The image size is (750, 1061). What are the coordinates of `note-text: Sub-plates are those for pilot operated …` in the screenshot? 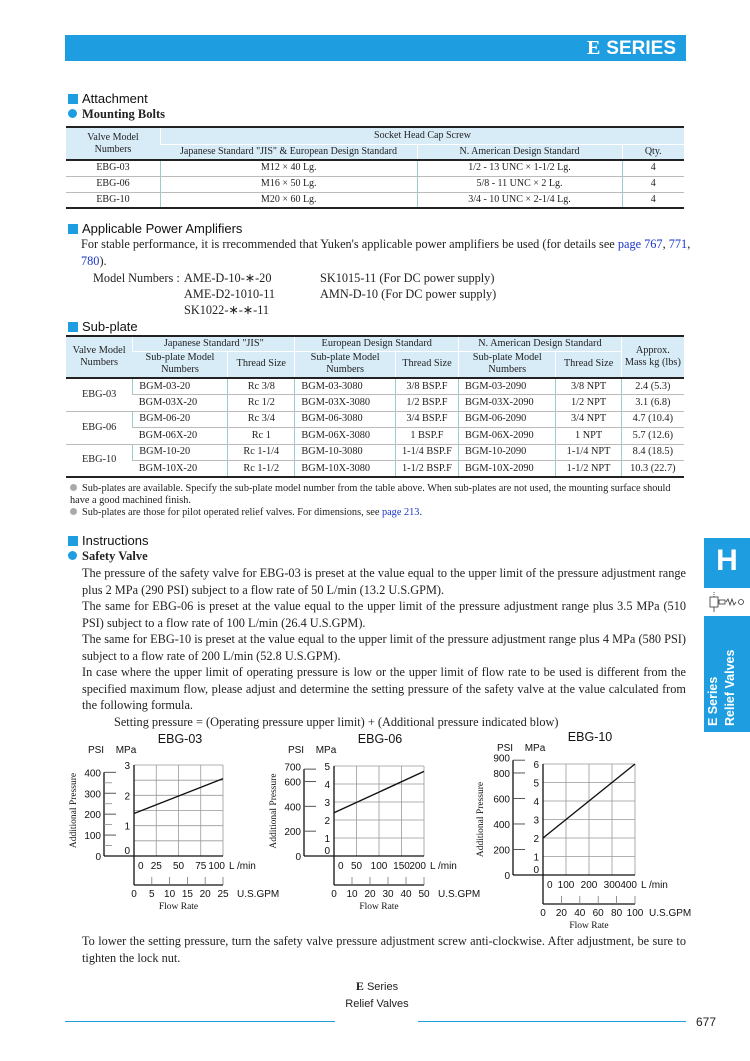 It's located at (232, 512).